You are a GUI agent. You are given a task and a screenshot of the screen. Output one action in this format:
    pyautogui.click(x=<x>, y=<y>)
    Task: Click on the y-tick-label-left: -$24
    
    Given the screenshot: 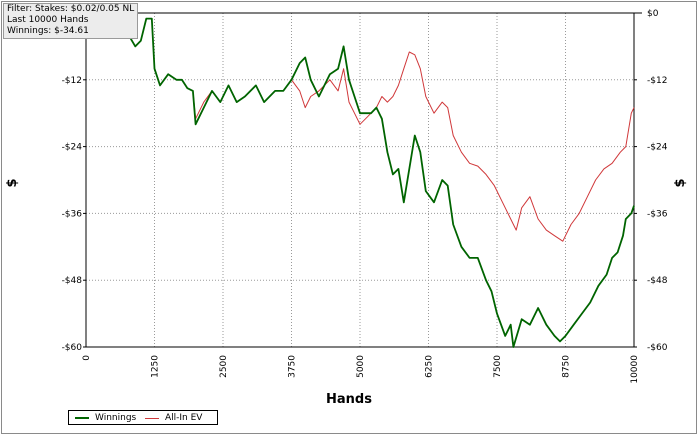 What is the action you would take?
    pyautogui.click(x=72, y=148)
    